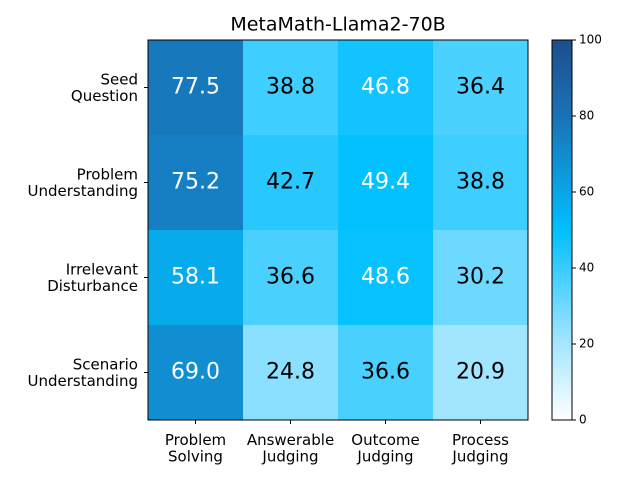 Image resolution: width=640 pixels, height=480 pixels. Describe the element at coordinates (583, 420) in the screenshot. I see `colorbar-tick-label: 0` at that location.